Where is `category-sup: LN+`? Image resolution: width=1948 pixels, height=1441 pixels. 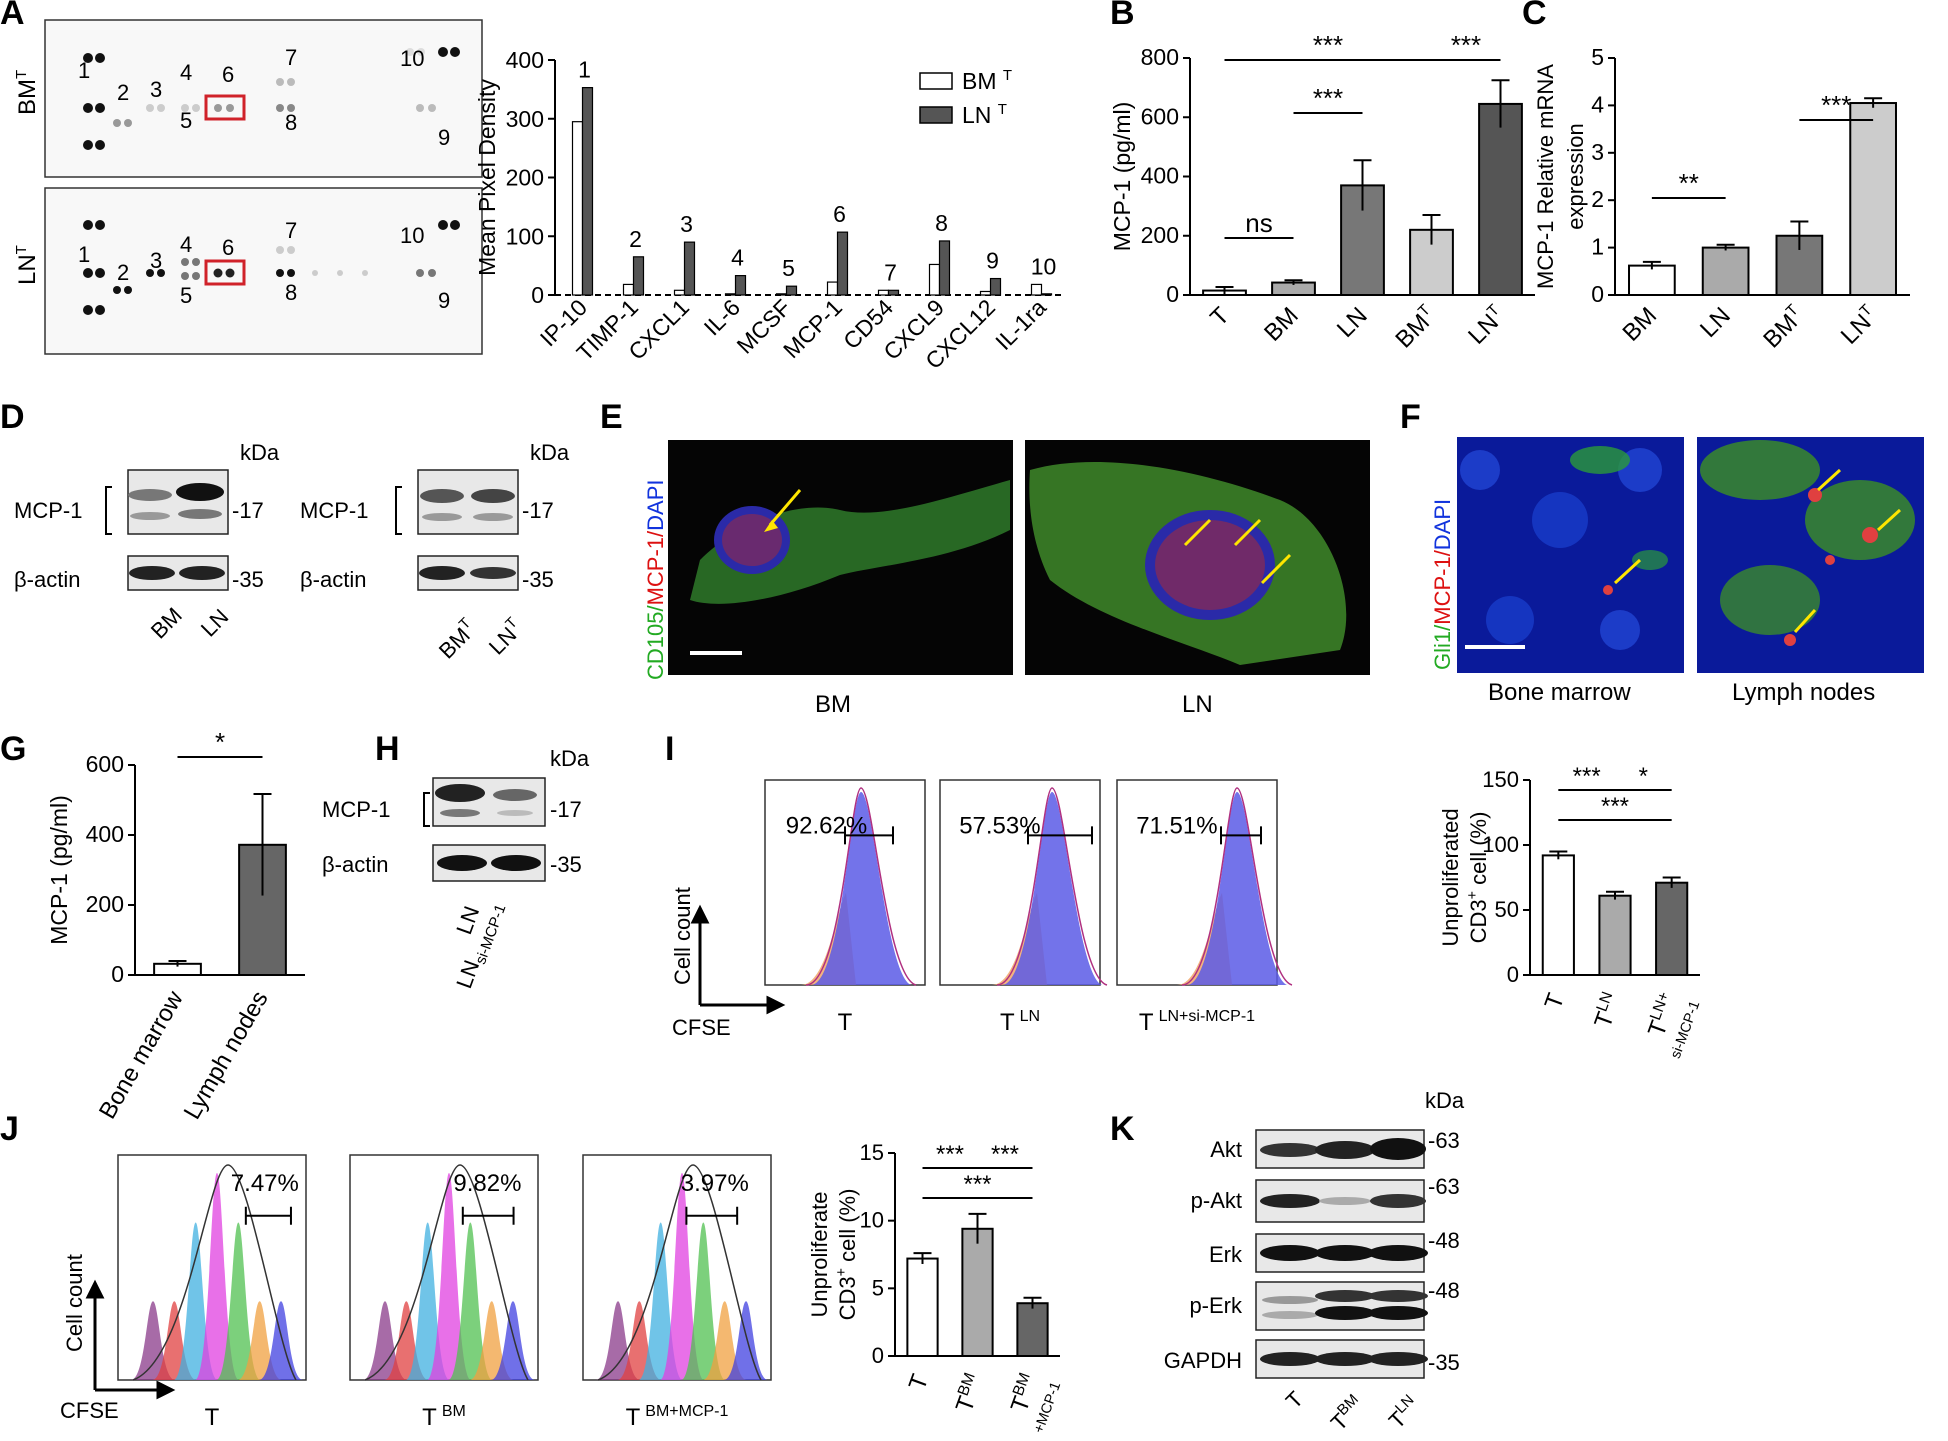
category-sup: LN+ is located at coordinates (1660, 1005).